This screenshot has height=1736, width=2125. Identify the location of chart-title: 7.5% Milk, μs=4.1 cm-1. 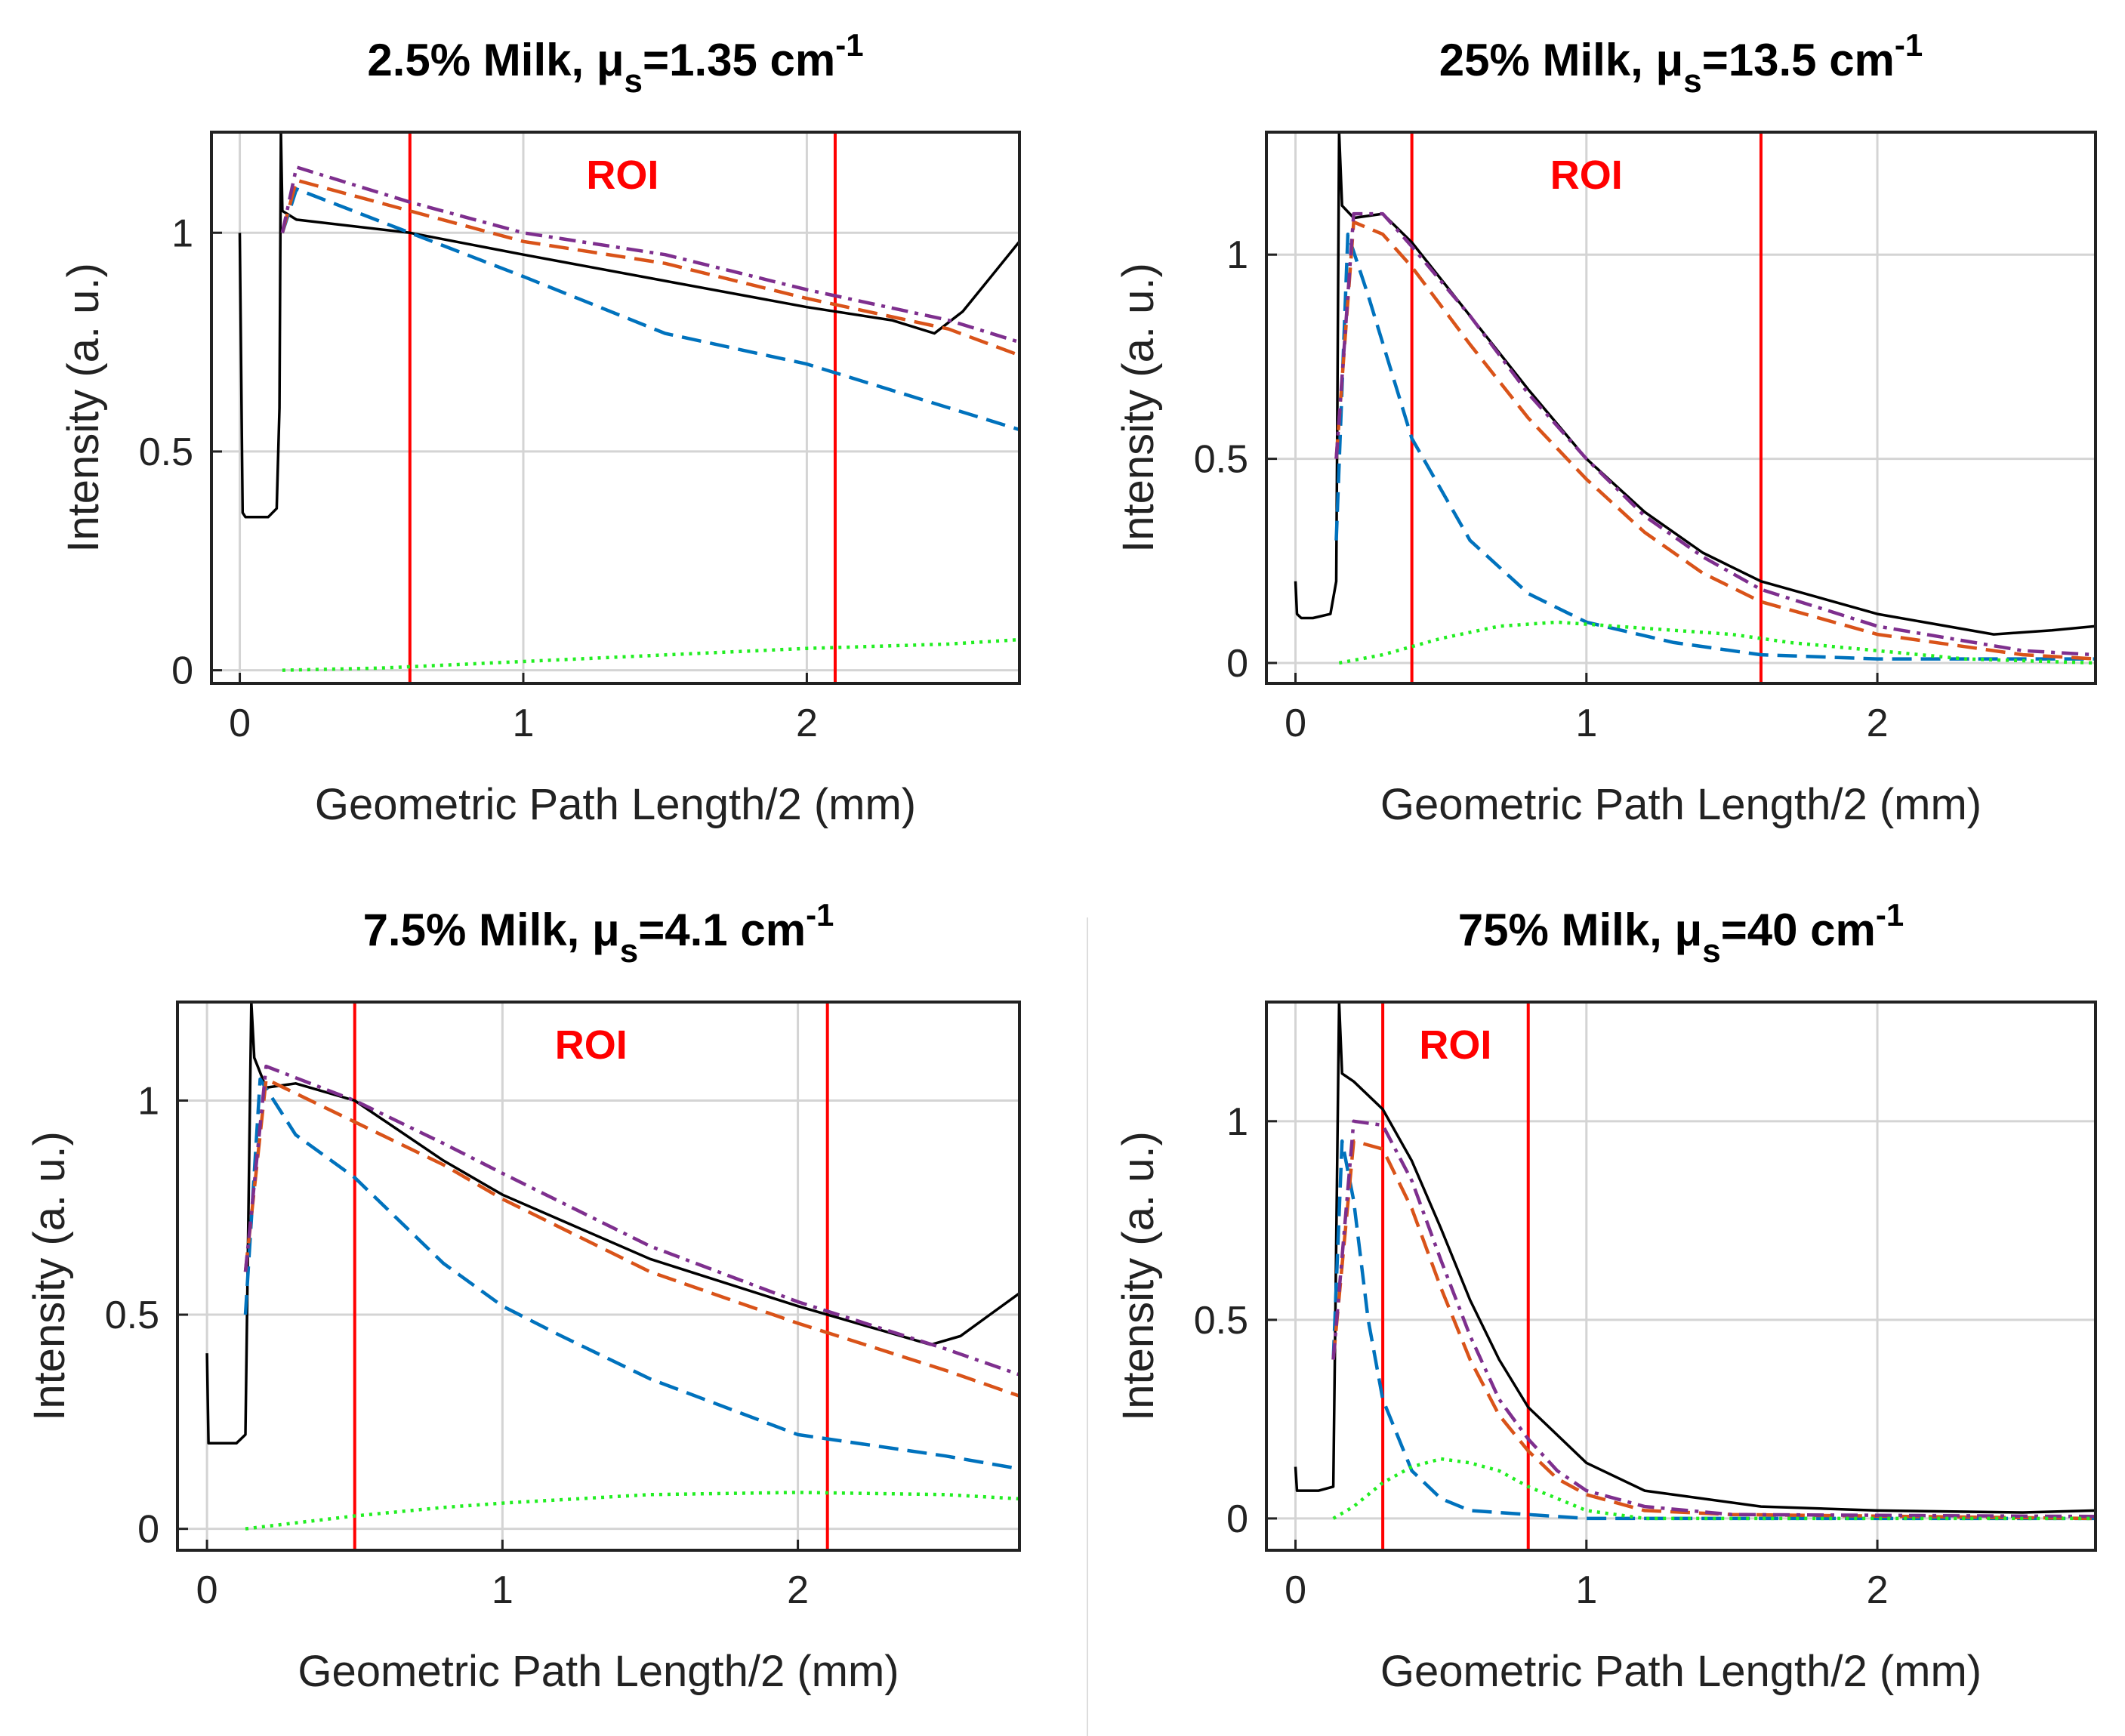
(598, 934).